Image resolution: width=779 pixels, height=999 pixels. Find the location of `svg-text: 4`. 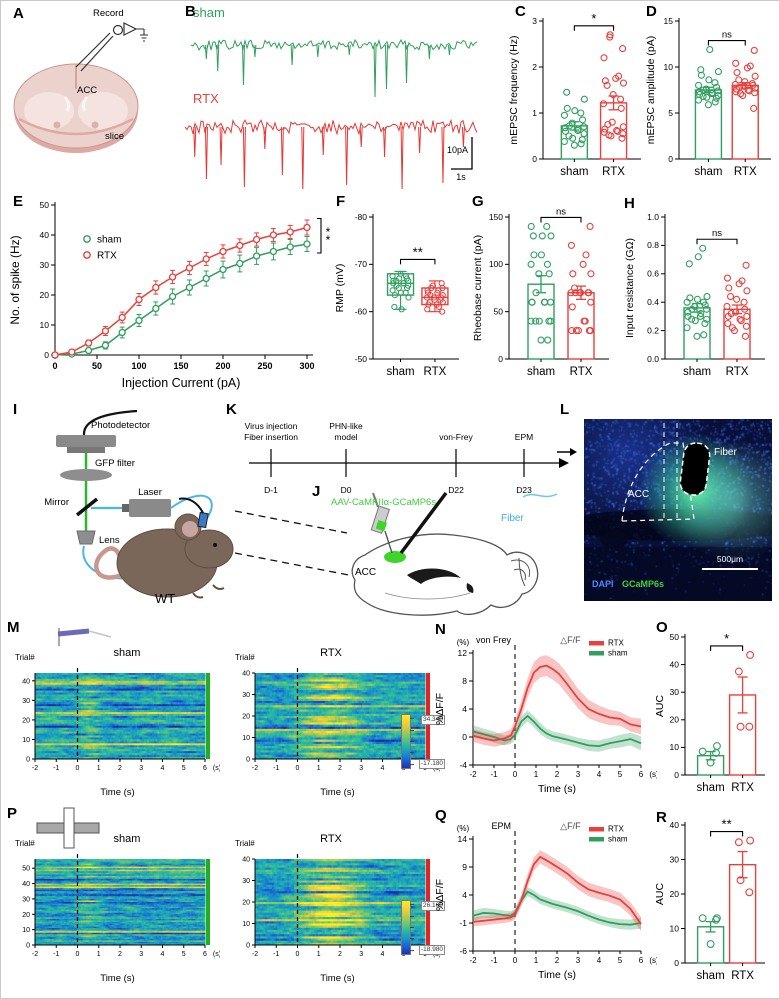

svg-text: 4 is located at coordinates (464, 895).